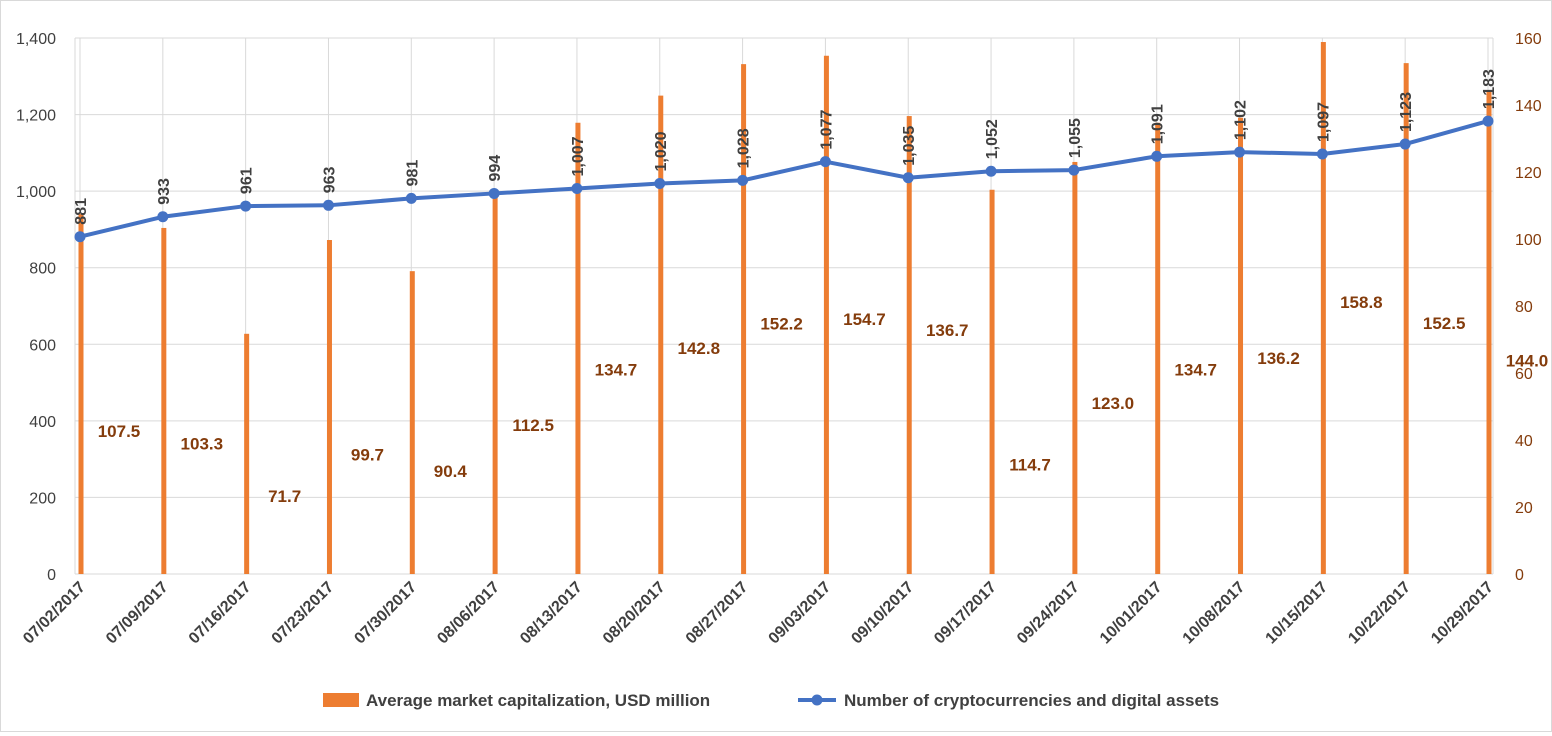 The image size is (1552, 736). I want to click on right-axis-tick-label: 40, so click(1524, 441).